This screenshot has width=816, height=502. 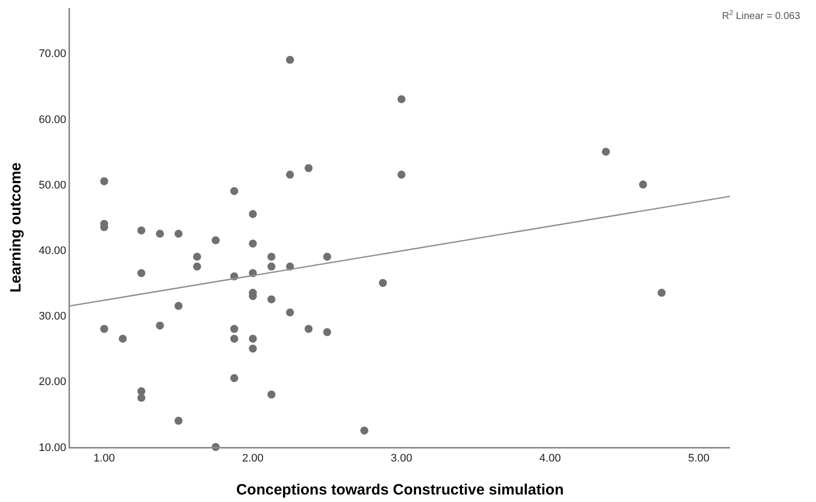 What do you see at coordinates (52, 120) in the screenshot?
I see `y-tick-label: 60.00` at bounding box center [52, 120].